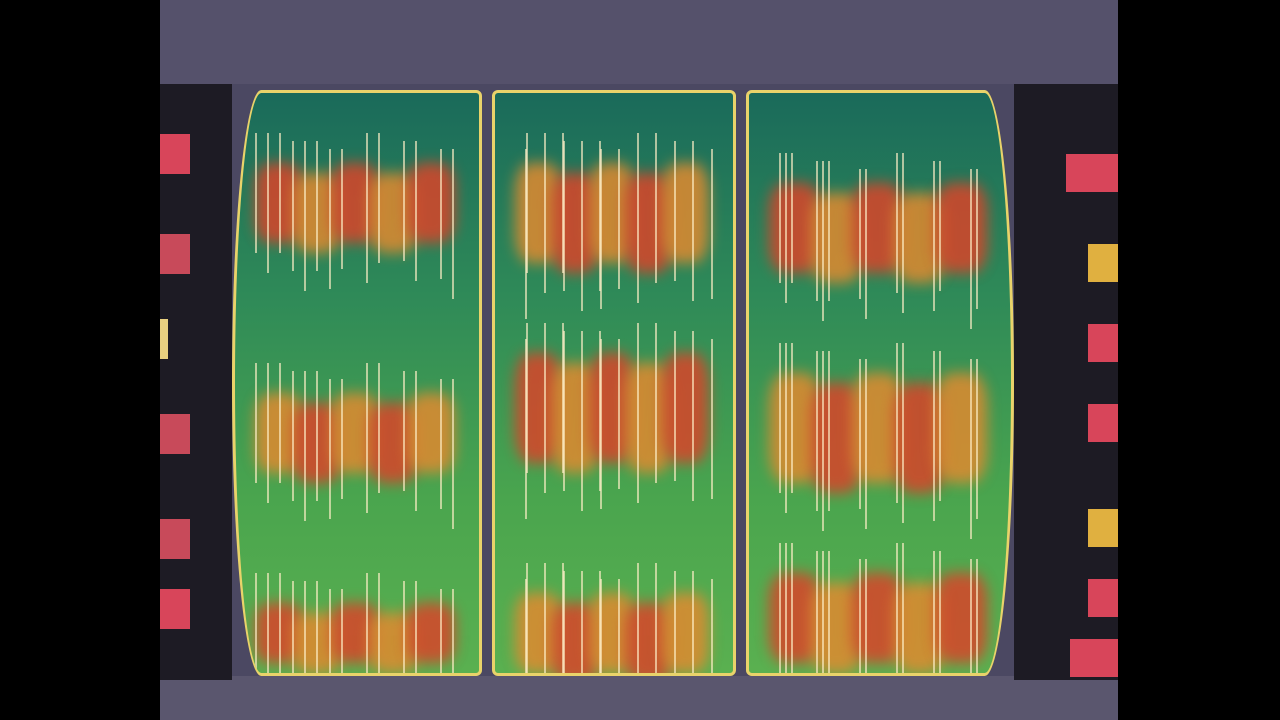 Image resolution: width=1280 pixels, height=720 pixels. I want to click on left-light-panel, so click(196, 382).